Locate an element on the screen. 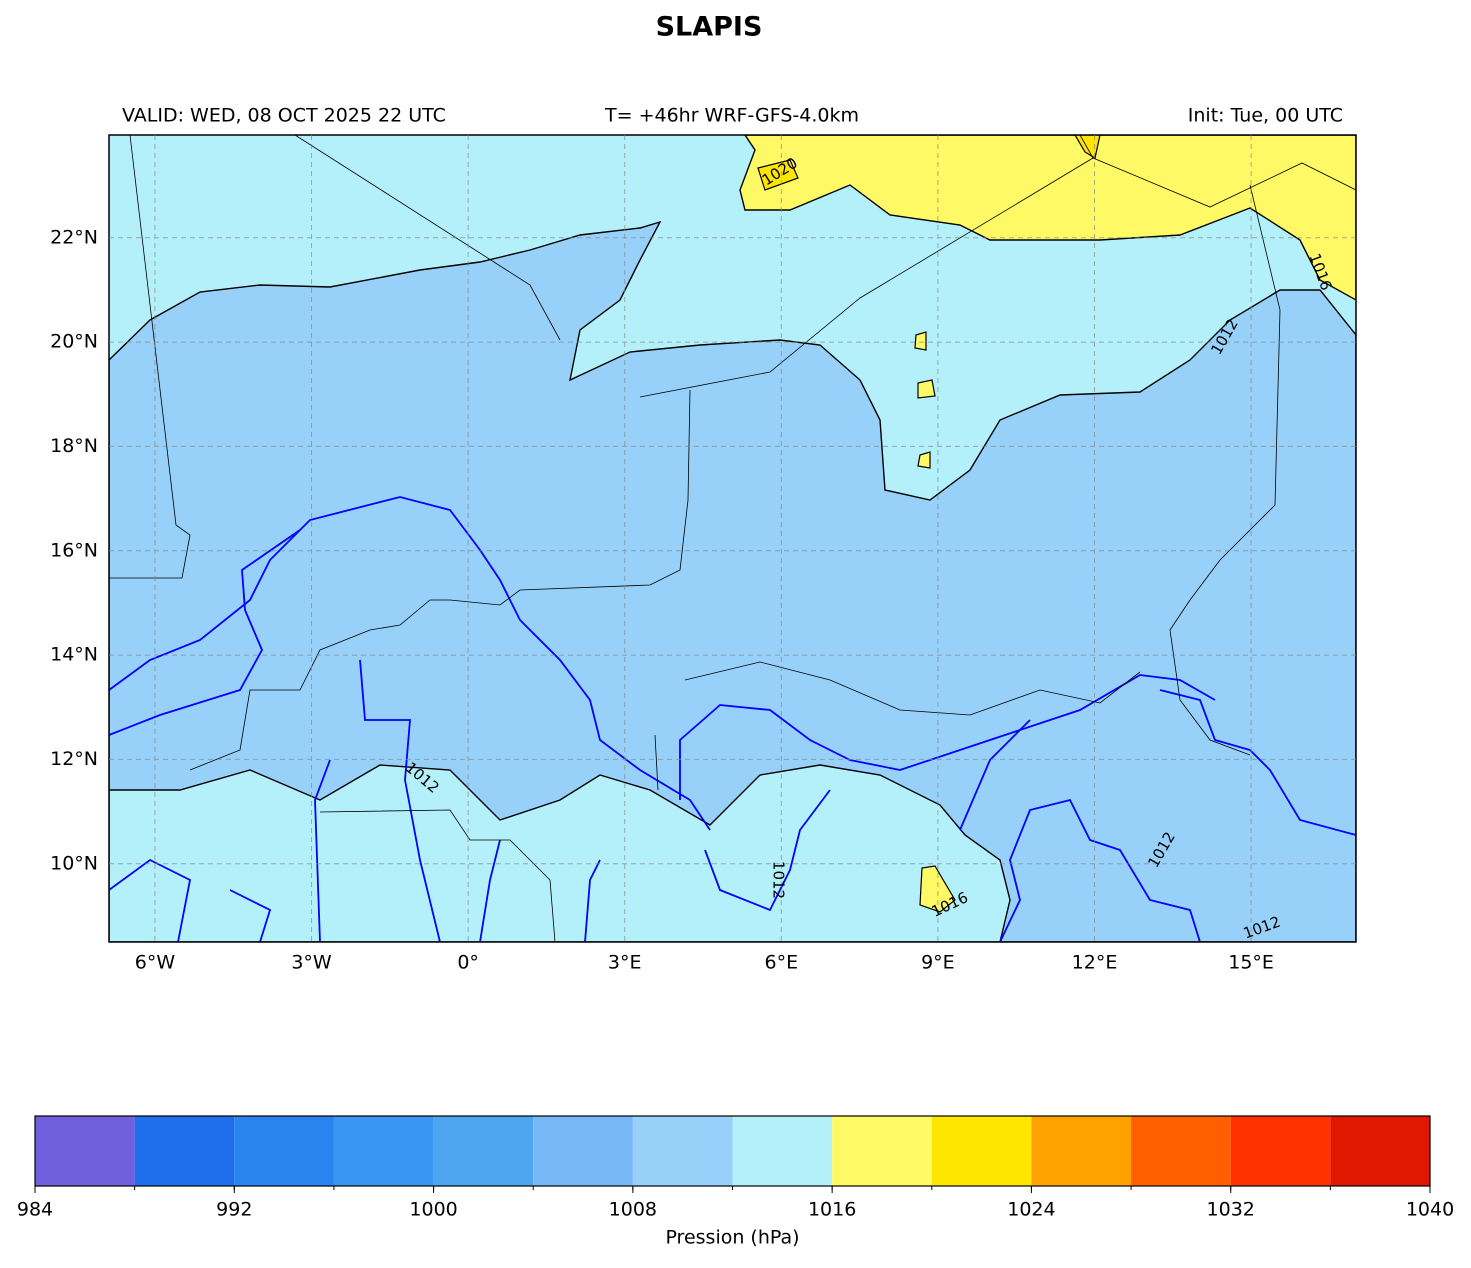 The image size is (1471, 1268). lat-label: 22°N is located at coordinates (74, 237).